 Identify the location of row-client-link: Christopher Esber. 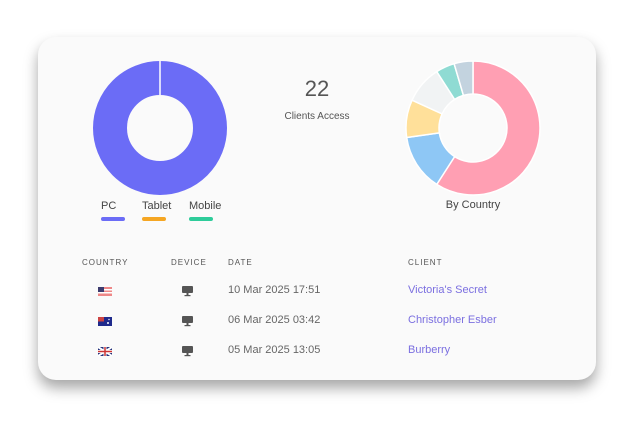
(452, 320).